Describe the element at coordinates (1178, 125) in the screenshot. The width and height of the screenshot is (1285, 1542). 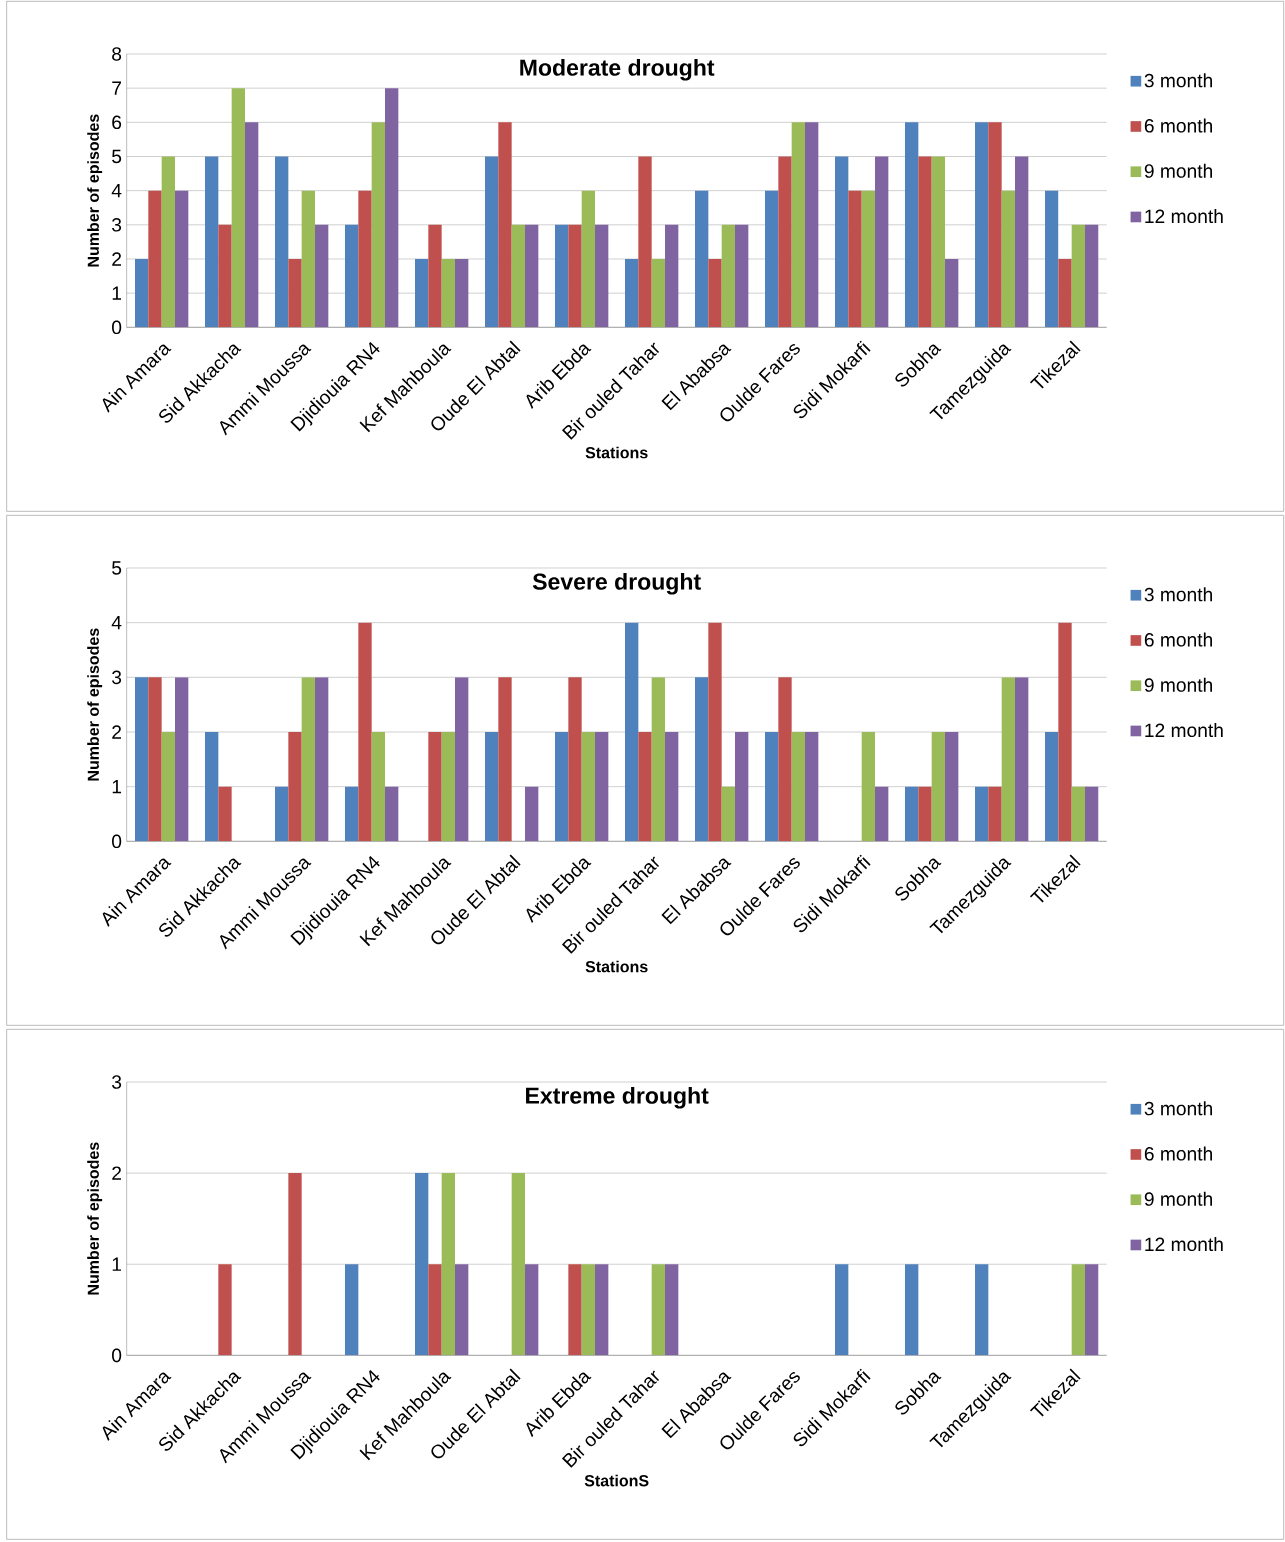
I see `legend-label: 6 month` at that location.